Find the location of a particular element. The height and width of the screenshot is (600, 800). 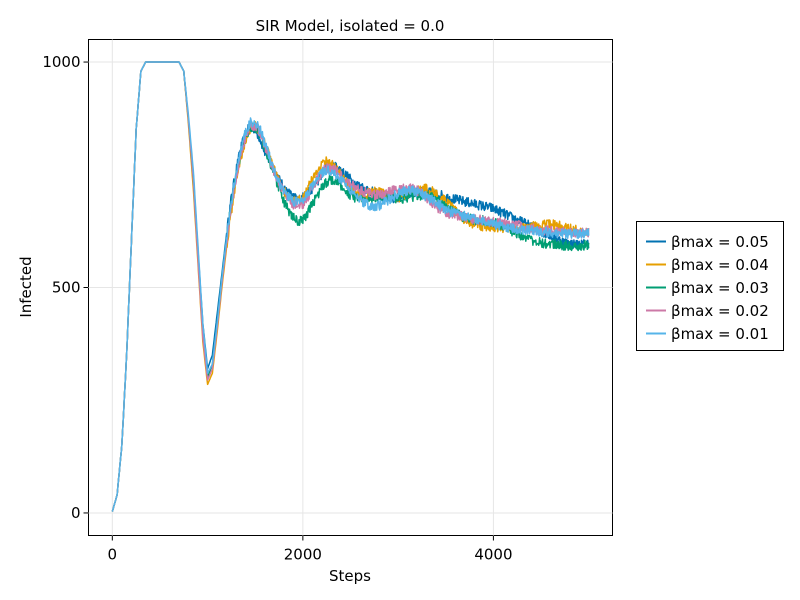

legend-entry: βmax = 0.01 is located at coordinates (720, 334).